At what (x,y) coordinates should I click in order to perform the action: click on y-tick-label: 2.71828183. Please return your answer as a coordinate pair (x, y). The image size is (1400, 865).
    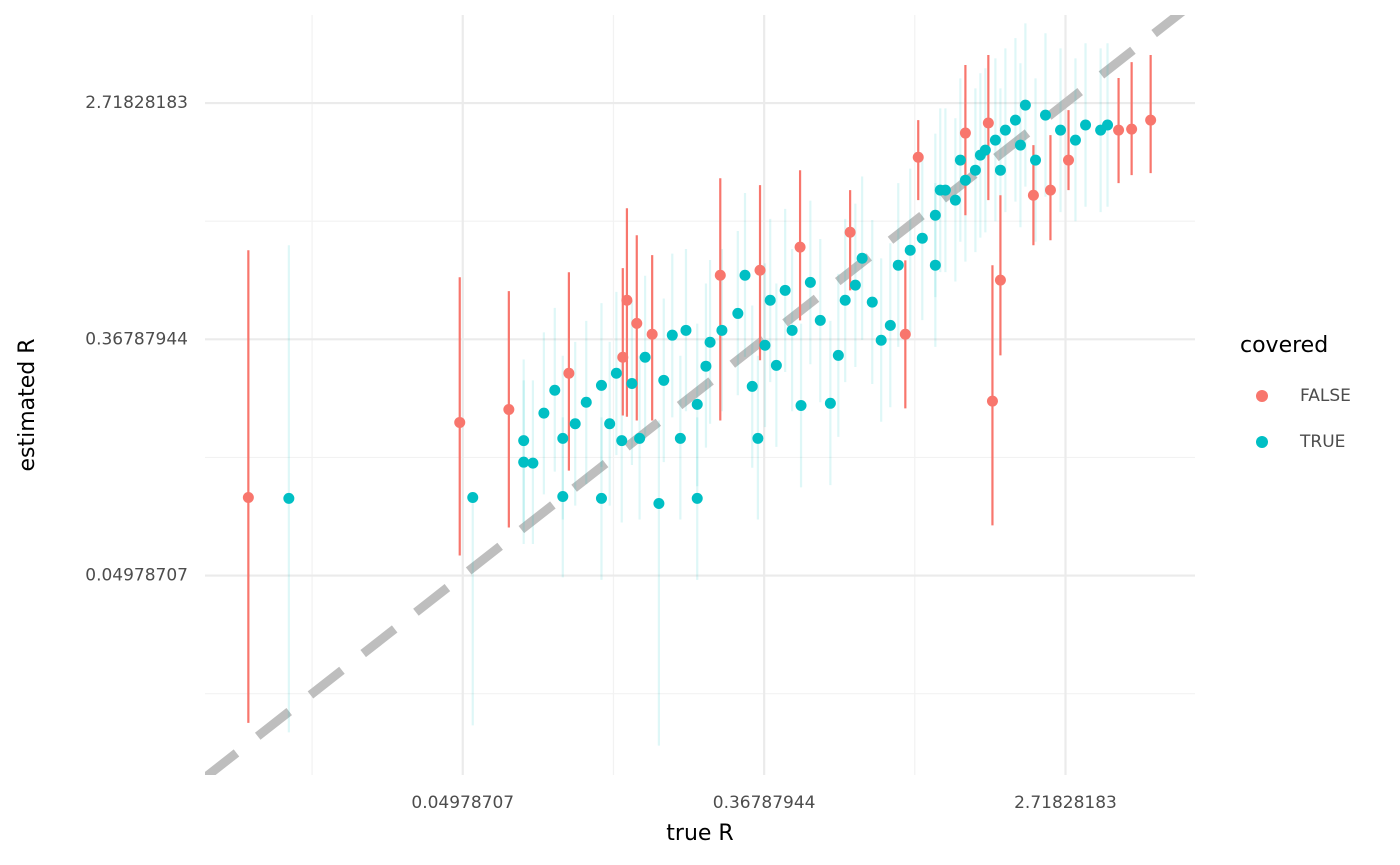
    Looking at the image, I should click on (136, 103).